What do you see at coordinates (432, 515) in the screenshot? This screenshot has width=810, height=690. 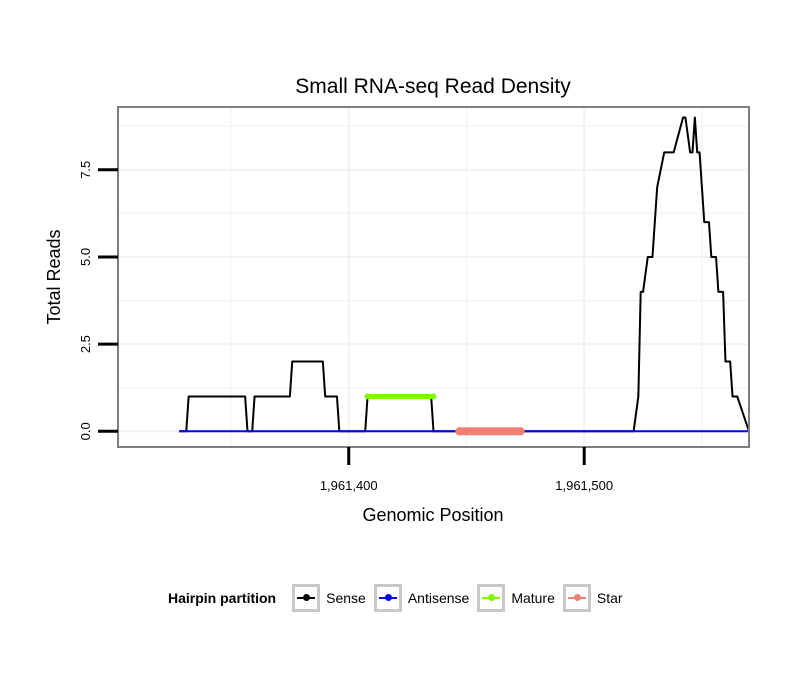 I see `x-axis-label: Genomic Position` at bounding box center [432, 515].